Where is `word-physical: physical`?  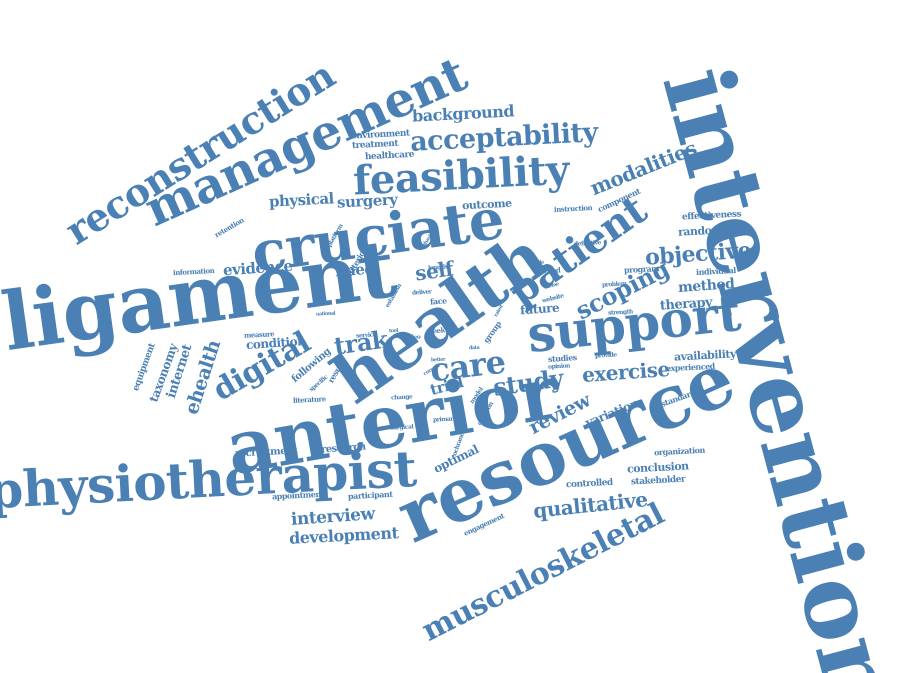 word-physical: physical is located at coordinates (301, 199).